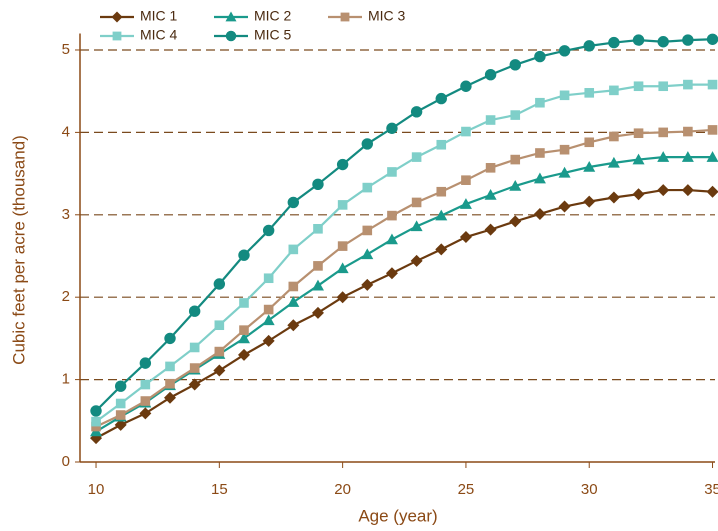 Image resolution: width=718 pixels, height=531 pixels. What do you see at coordinates (711, 489) in the screenshot?
I see `x-tick-label: 35` at bounding box center [711, 489].